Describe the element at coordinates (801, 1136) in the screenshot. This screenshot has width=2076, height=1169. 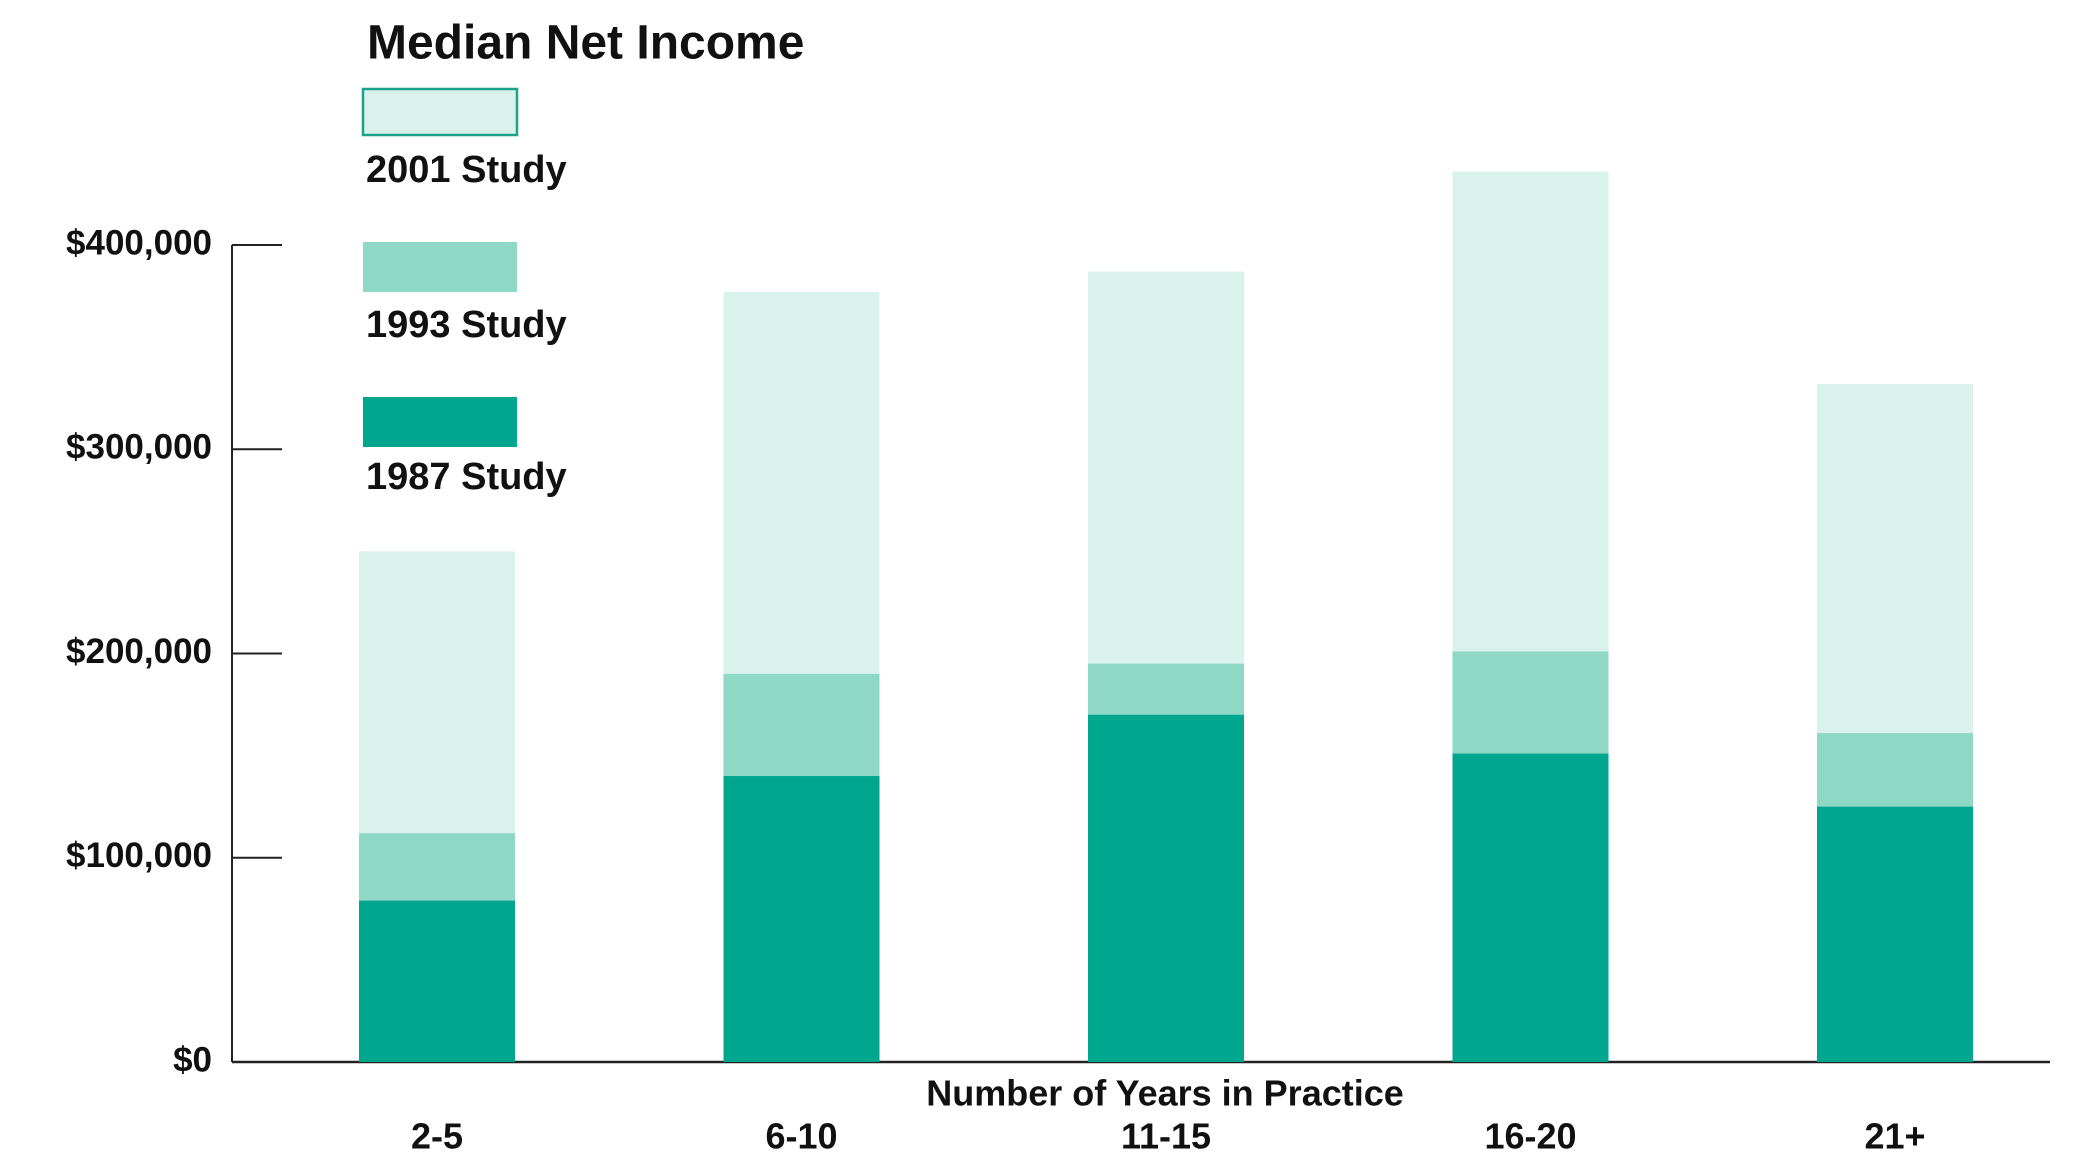
I see `x-tick-label: 6-10` at that location.